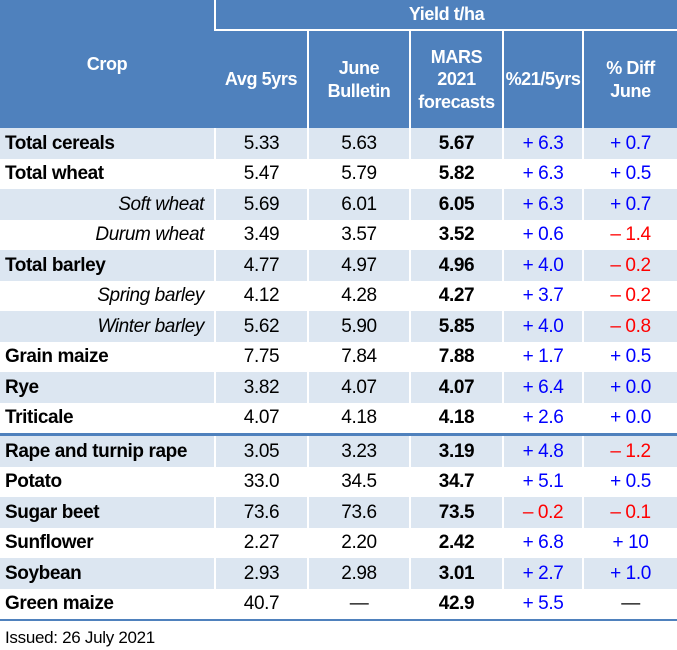  I want to click on june-bulletin-cell: 5.90, so click(358, 326).